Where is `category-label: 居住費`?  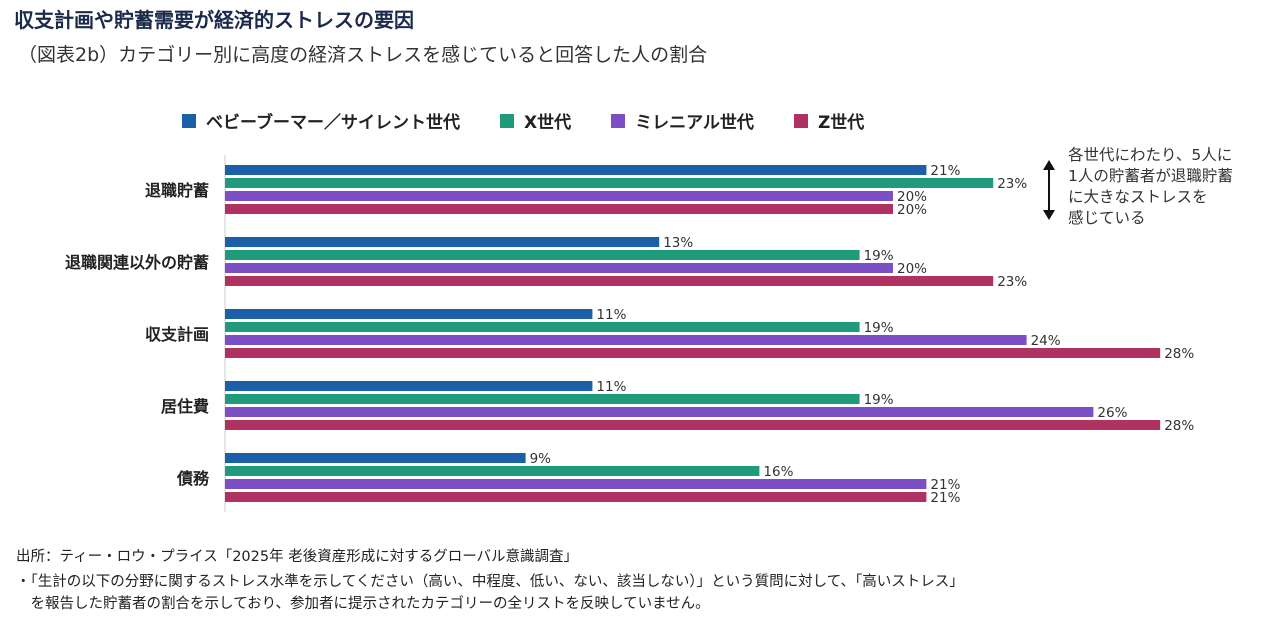 category-label: 居住費 is located at coordinates (185, 406).